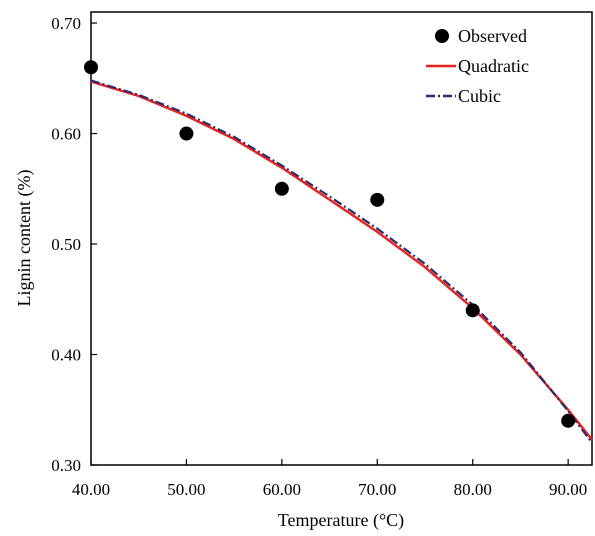  What do you see at coordinates (473, 489) in the screenshot?
I see `x-tick-label: 80.00` at bounding box center [473, 489].